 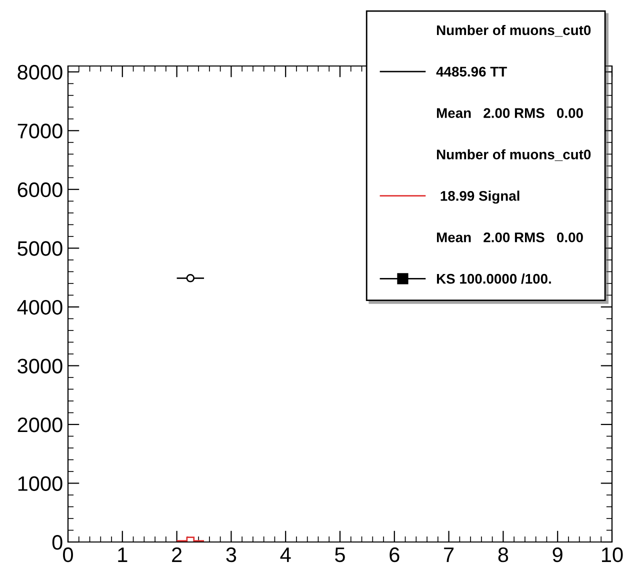 I want to click on y-tick-label: 5000, so click(x=40, y=248).